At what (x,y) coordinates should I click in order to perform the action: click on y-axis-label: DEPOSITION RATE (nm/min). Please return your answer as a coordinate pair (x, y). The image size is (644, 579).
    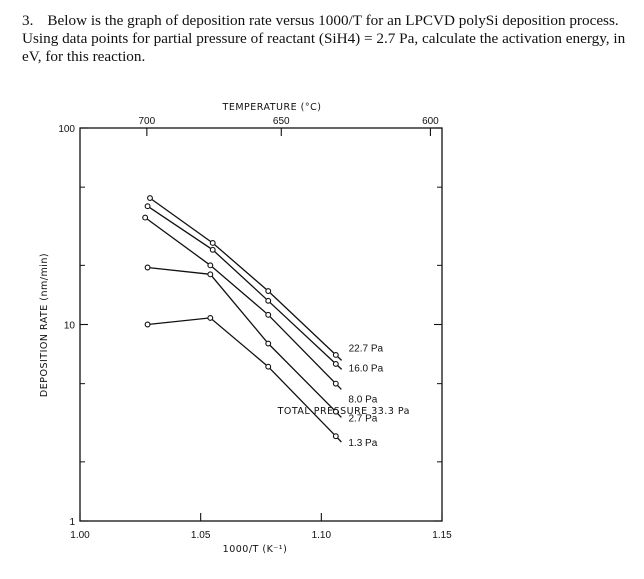
    Looking at the image, I should click on (44, 325).